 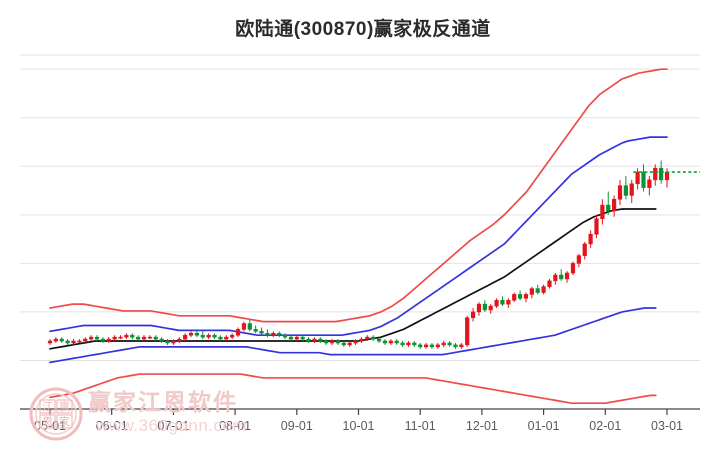 What do you see at coordinates (715, 408) in the screenshot?
I see `y-axis-tick-label: 0` at bounding box center [715, 408].